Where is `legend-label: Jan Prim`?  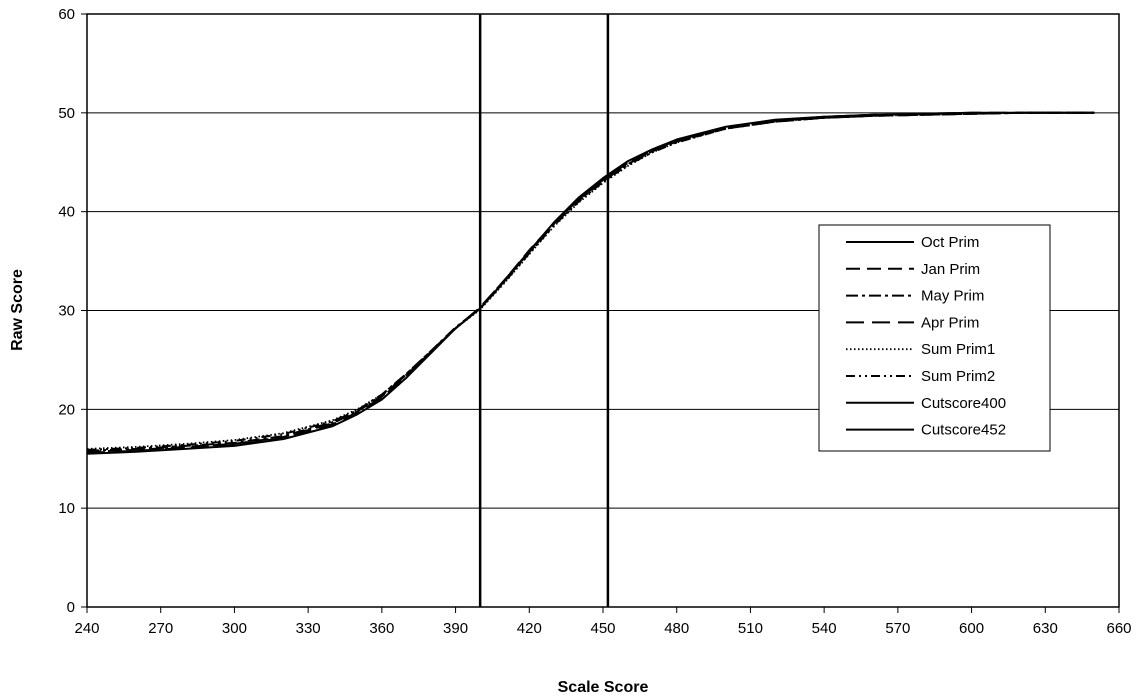 legend-label: Jan Prim is located at coordinates (950, 269).